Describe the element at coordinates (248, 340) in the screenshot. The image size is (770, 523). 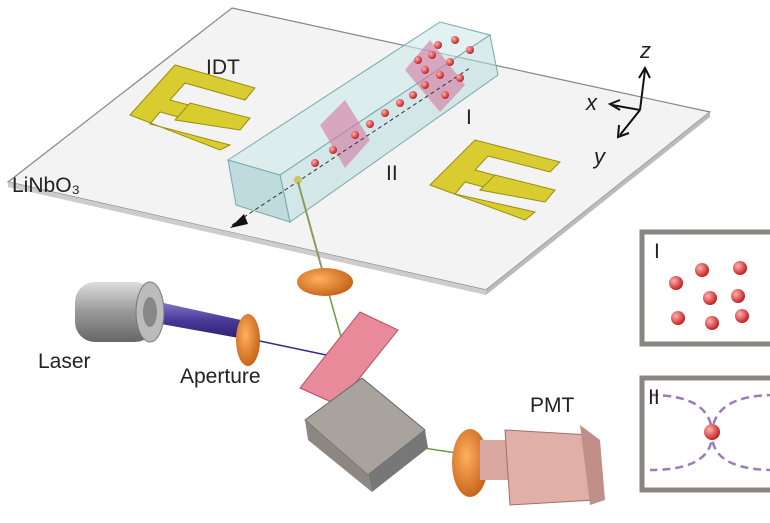
I see `aperture` at that location.